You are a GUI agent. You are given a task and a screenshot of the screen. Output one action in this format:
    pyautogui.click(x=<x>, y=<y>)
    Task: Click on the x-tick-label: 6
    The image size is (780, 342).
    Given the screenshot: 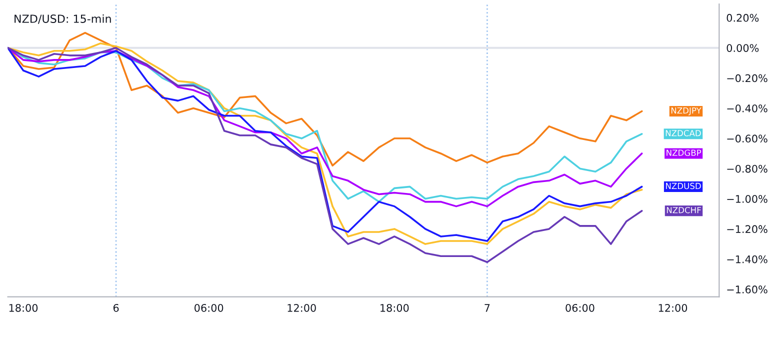 What is the action you would take?
    pyautogui.click(x=116, y=308)
    